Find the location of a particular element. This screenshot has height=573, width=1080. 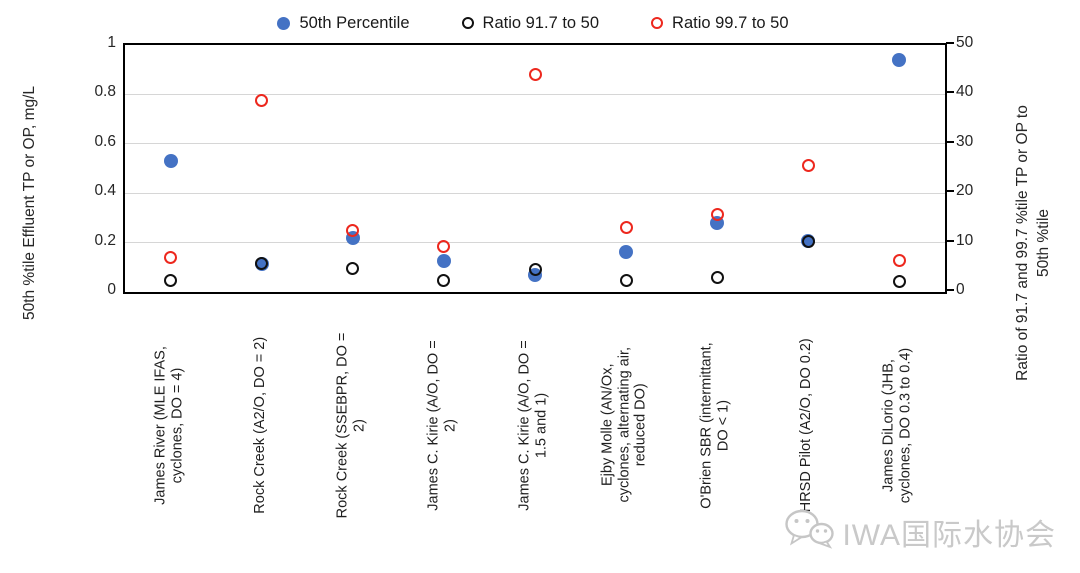

x-axis-category-label: Rock Creek (A2/O, DO = 2) is located at coordinates (259, 425).